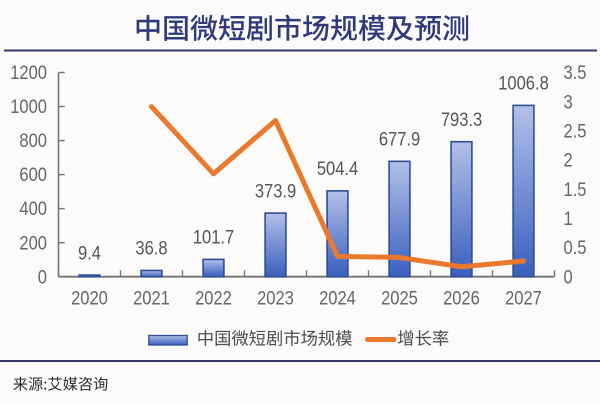 This screenshot has width=600, height=404. What do you see at coordinates (213, 298) in the screenshot?
I see `svg-text: 2022` at bounding box center [213, 298].